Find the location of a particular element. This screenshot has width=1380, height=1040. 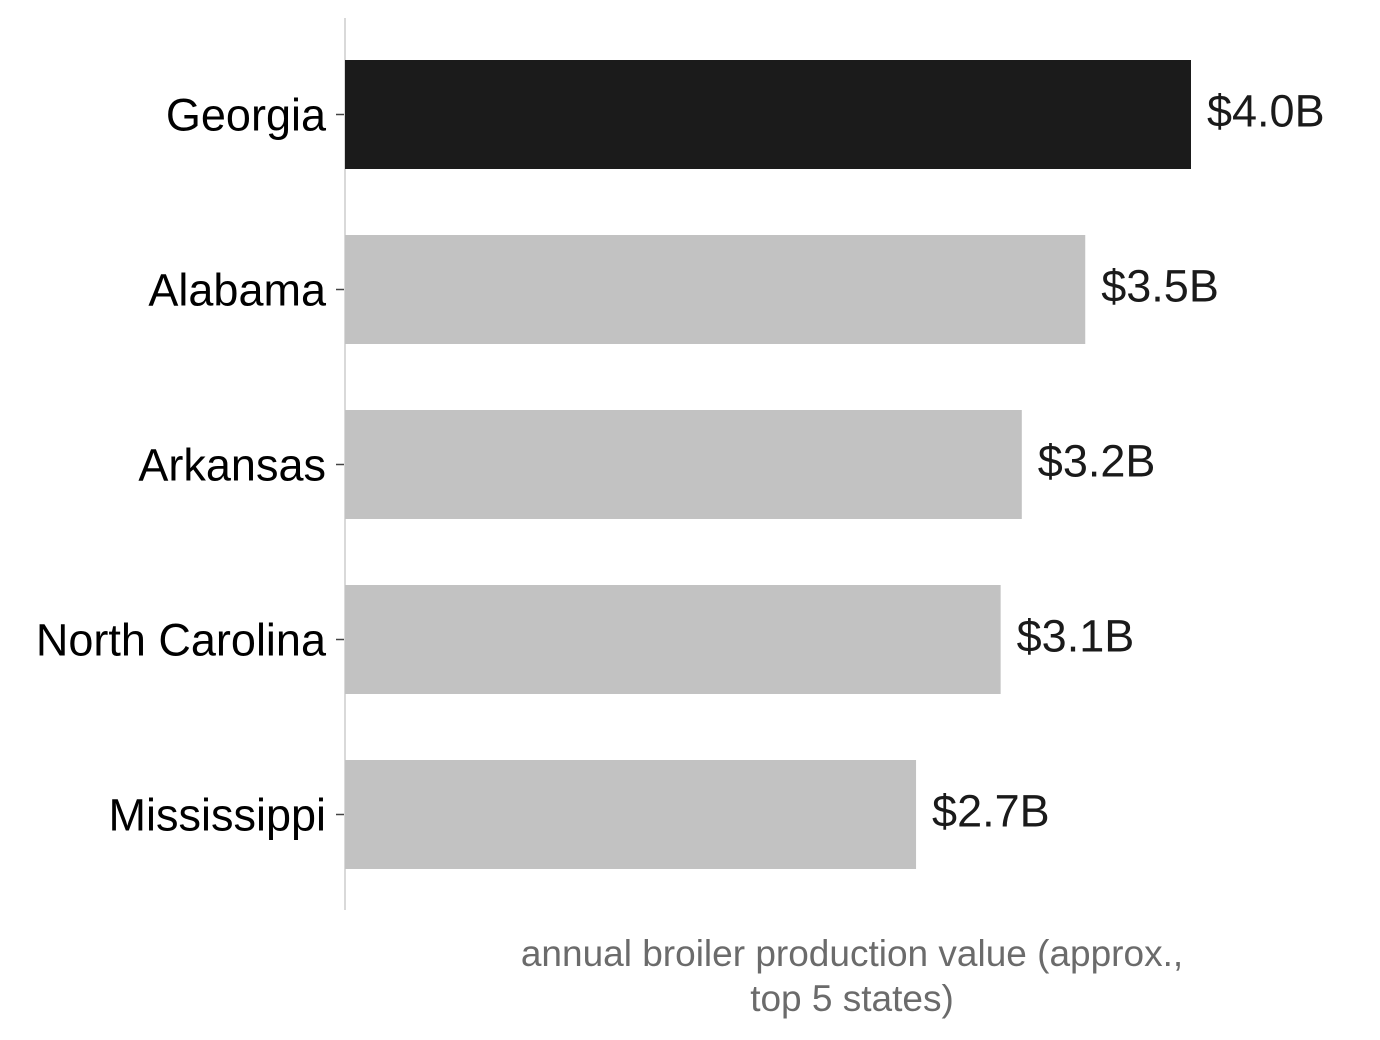

bar-georgia is located at coordinates (768, 114).